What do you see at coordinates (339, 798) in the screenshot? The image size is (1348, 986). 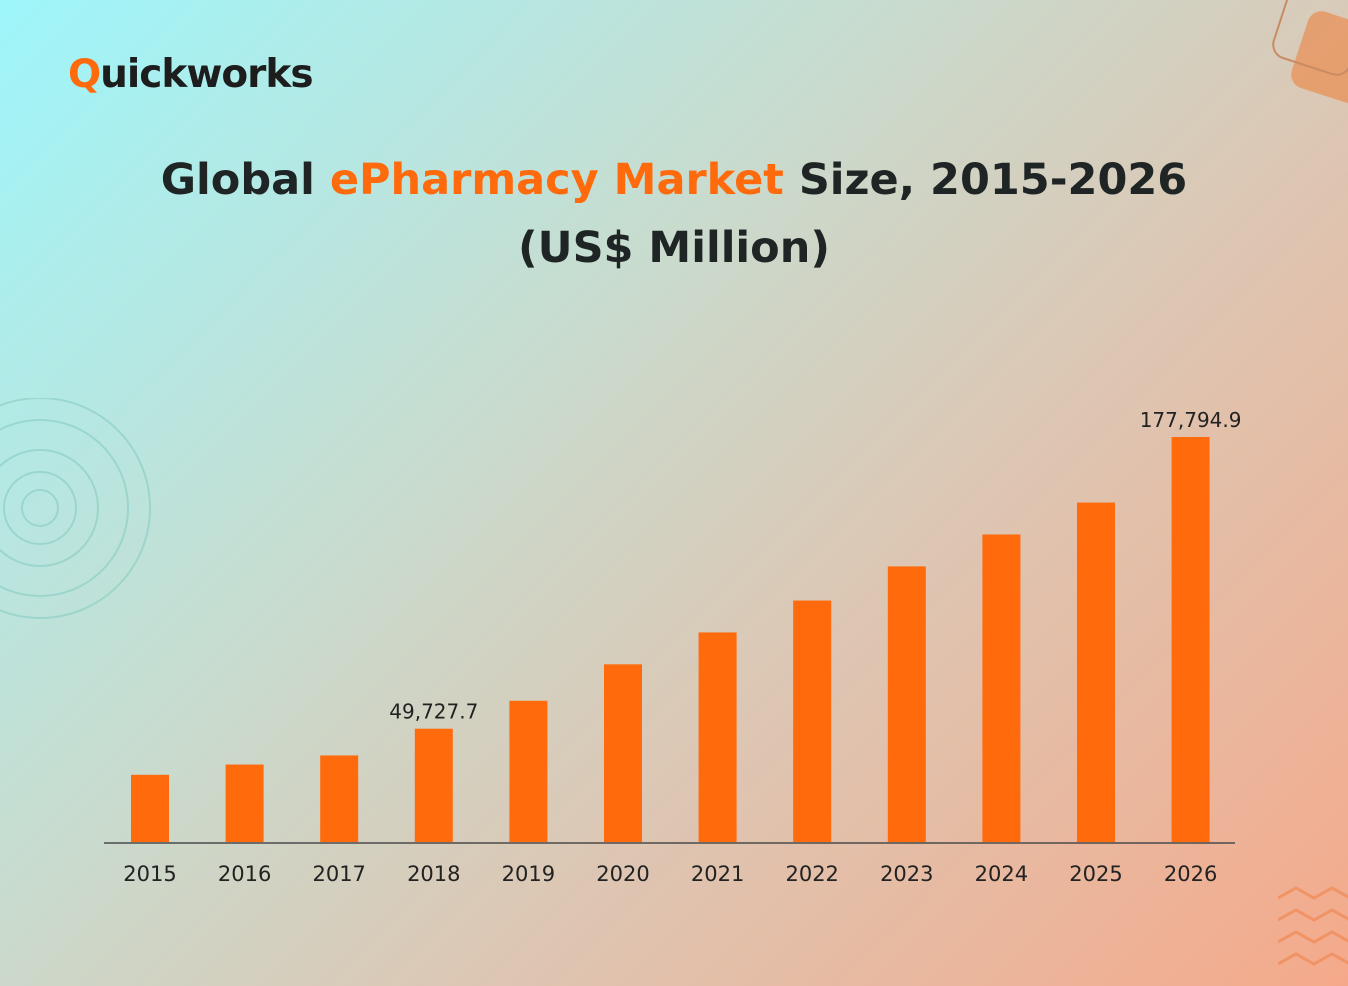 I see `bar-2017` at bounding box center [339, 798].